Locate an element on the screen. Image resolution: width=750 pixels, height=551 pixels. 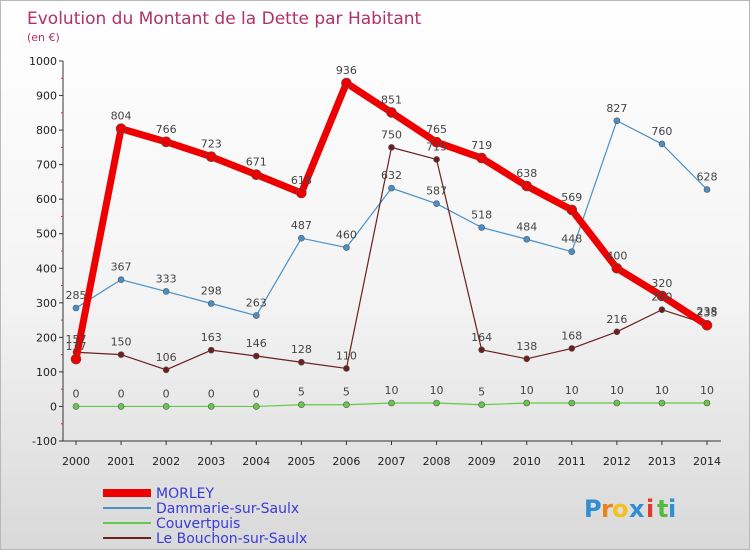
y-tick-label: 800 is located at coordinates (46, 130).